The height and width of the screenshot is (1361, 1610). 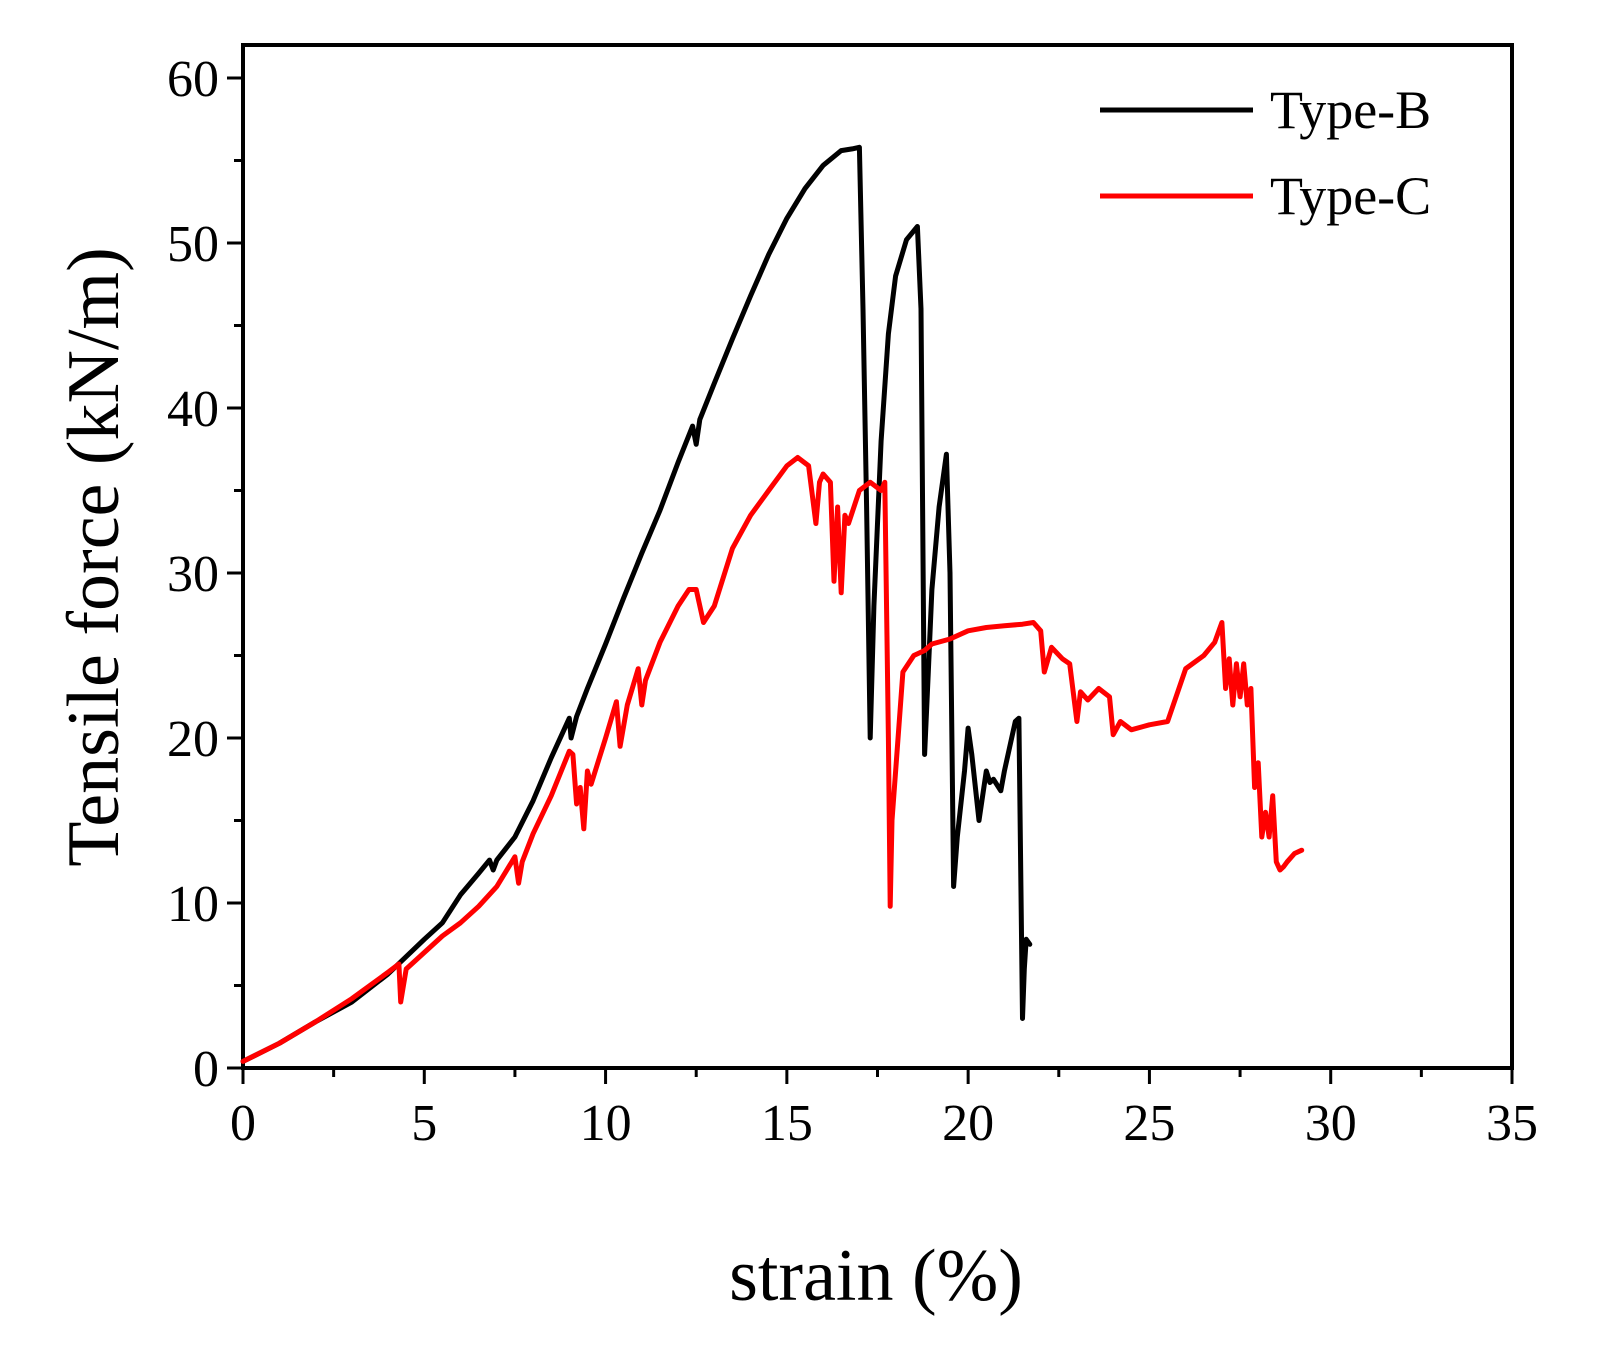 I want to click on x-tick-label: 25, so click(x=1149, y=1123).